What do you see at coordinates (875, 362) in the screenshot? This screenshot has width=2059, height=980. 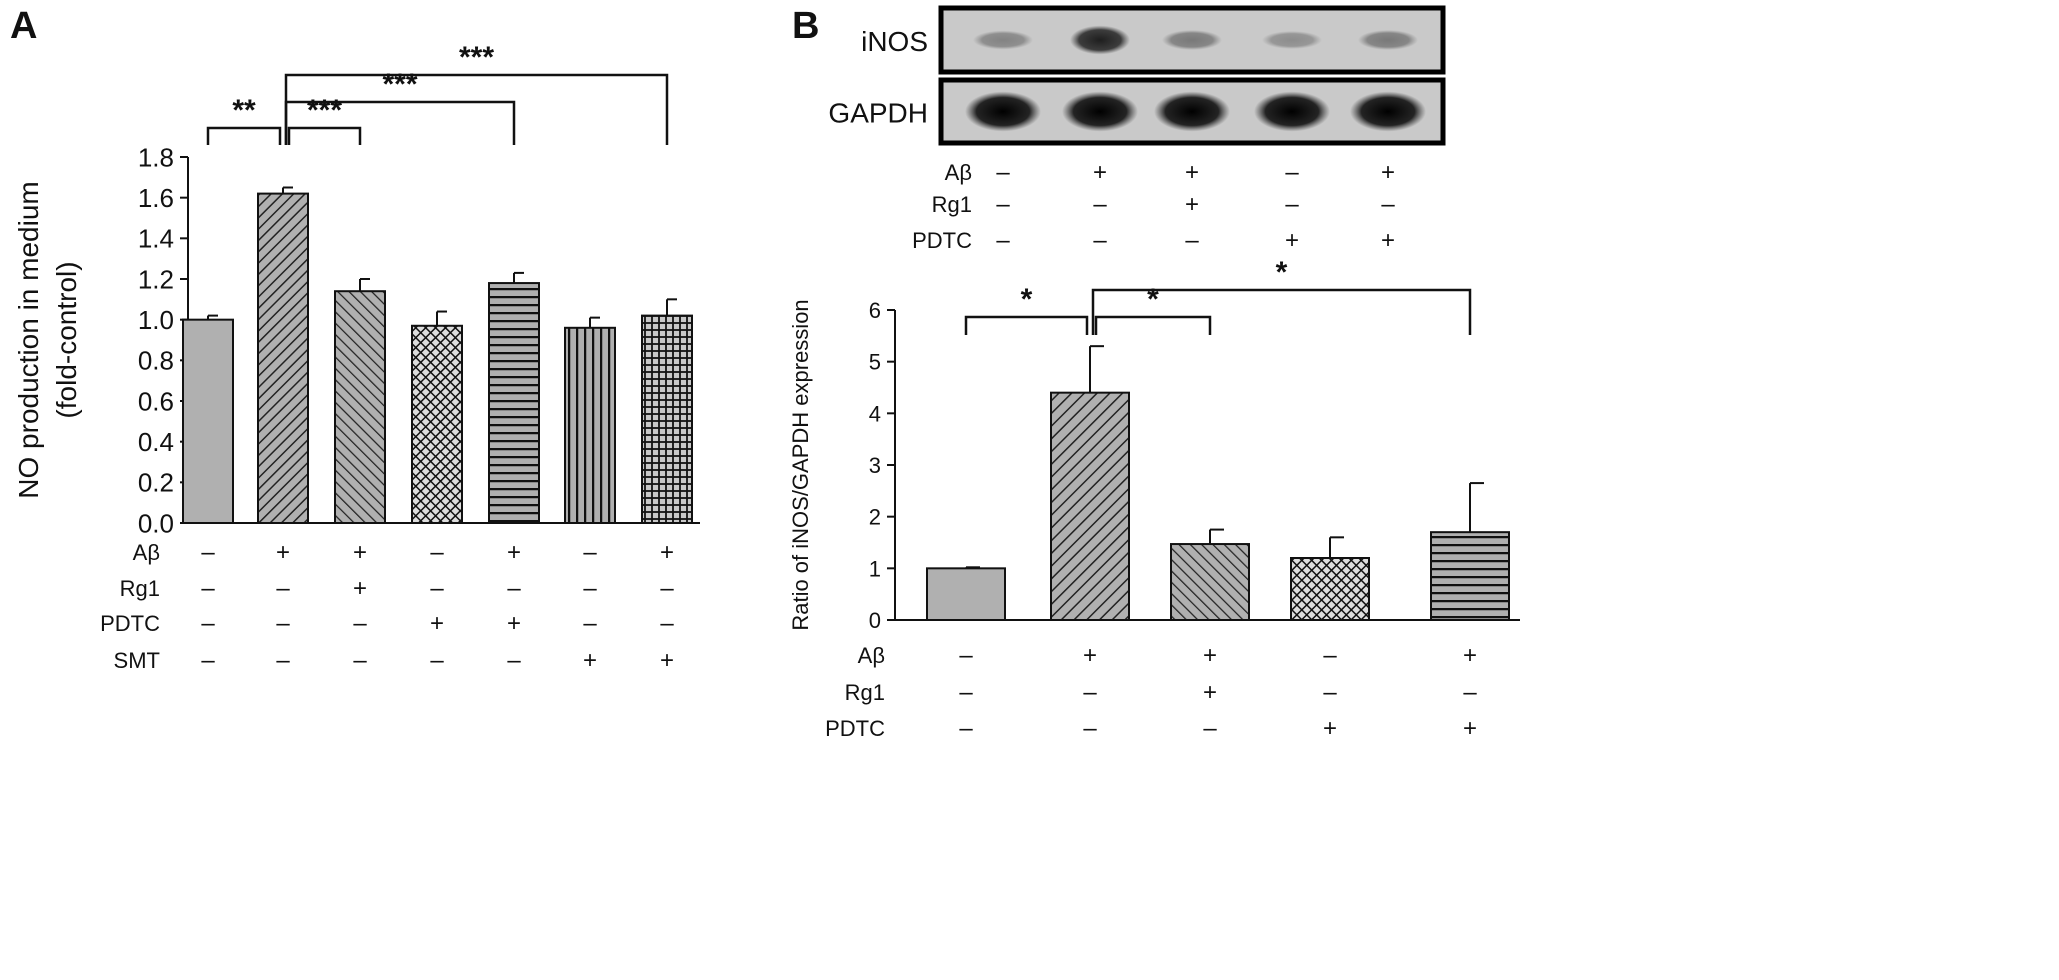 I see `y-tick-label: 5` at bounding box center [875, 362].